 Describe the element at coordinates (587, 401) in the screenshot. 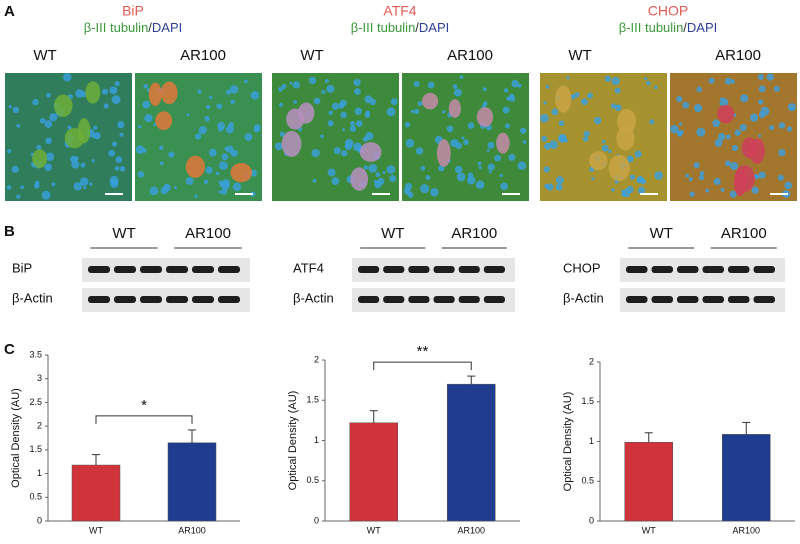

I see `y-tick-label: 1.5` at that location.